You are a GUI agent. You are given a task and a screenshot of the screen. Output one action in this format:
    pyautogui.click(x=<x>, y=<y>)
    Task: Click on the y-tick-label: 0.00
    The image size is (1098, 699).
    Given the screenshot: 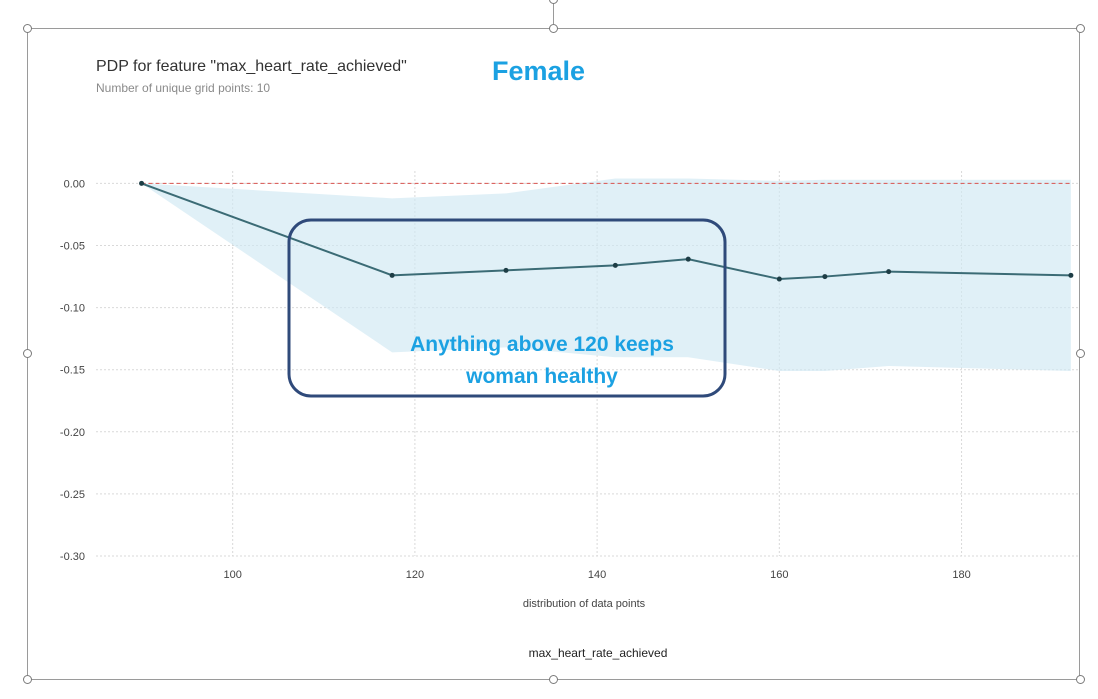 What is the action you would take?
    pyautogui.click(x=74, y=184)
    